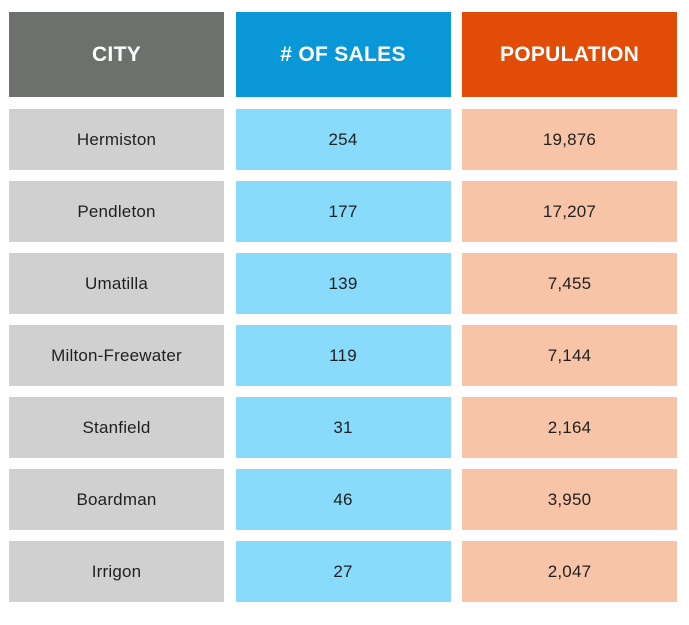  Describe the element at coordinates (116, 139) in the screenshot. I see `city-cell: Hermiston` at that location.